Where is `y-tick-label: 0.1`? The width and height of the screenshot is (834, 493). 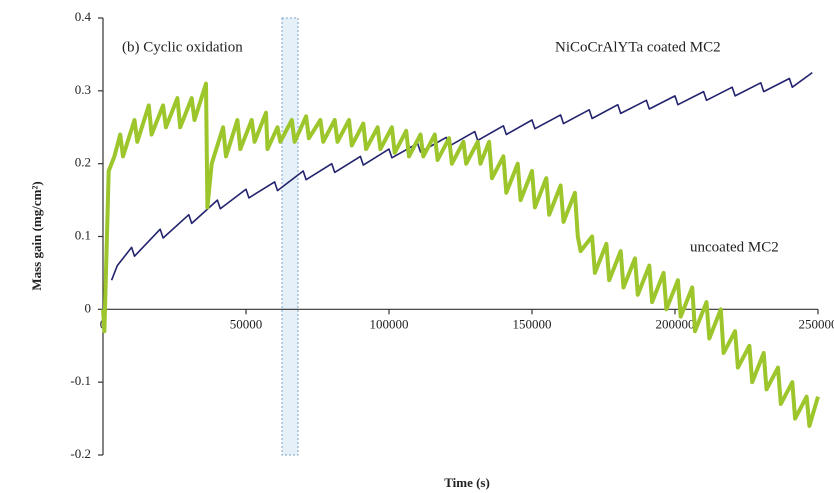 y-tick-label: 0.1 is located at coordinates (83, 234).